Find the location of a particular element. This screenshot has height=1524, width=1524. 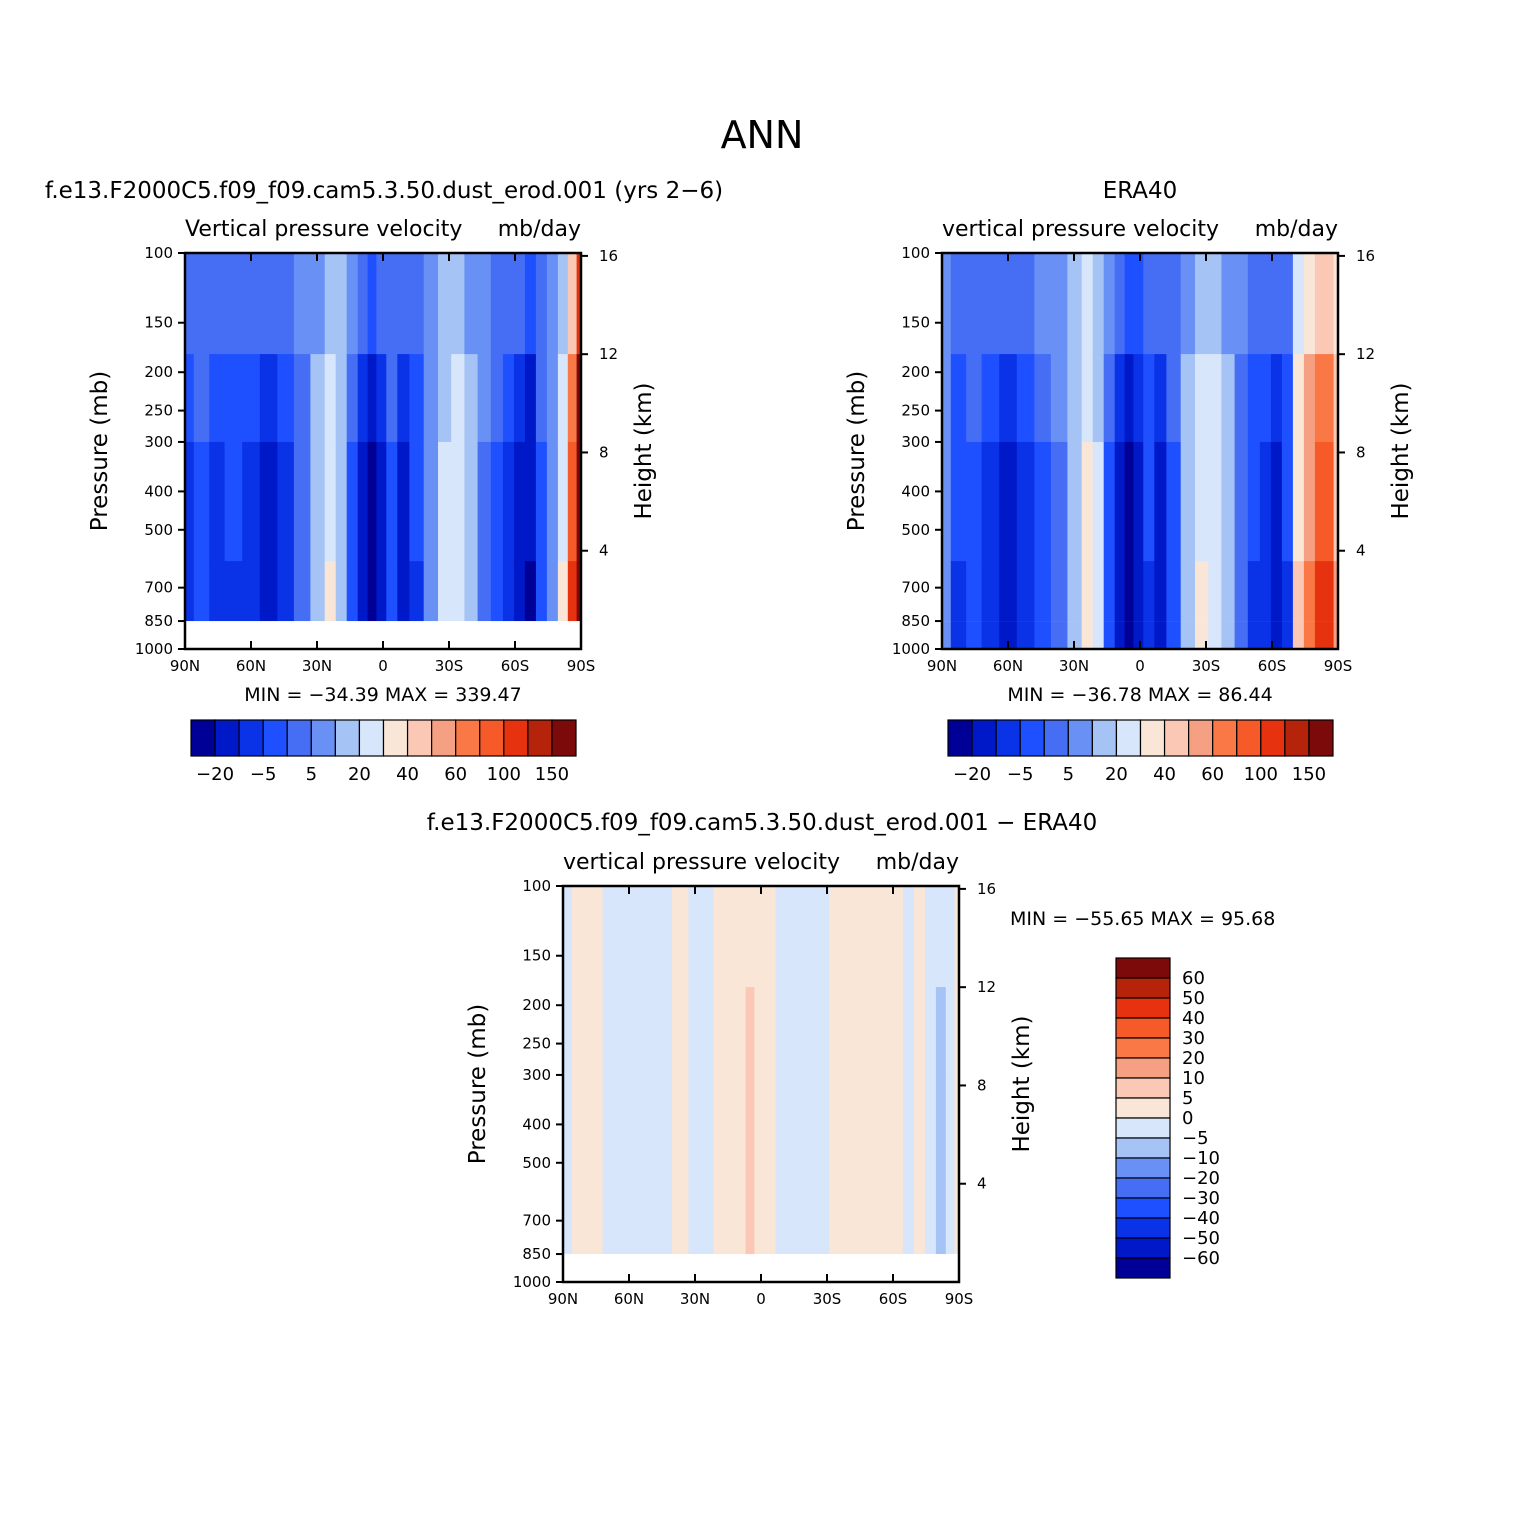

y2-tick-label: 12 is located at coordinates (1365, 354).